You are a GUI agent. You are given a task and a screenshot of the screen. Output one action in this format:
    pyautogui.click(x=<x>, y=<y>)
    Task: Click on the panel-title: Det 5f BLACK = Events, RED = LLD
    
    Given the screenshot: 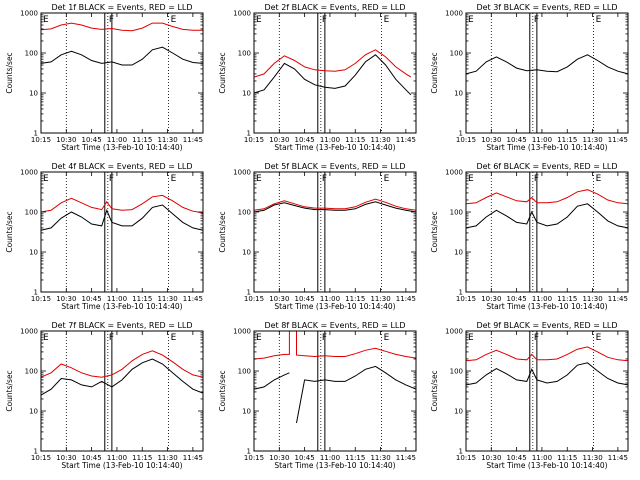 What is the action you would take?
    pyautogui.click(x=334, y=166)
    